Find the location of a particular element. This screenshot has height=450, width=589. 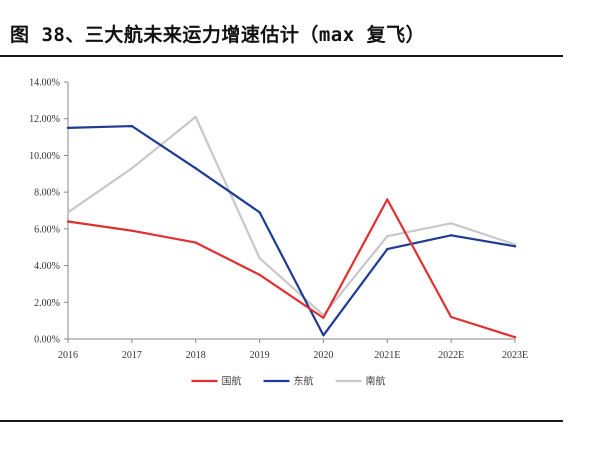

x-tick-label: 2018 is located at coordinates (196, 355).